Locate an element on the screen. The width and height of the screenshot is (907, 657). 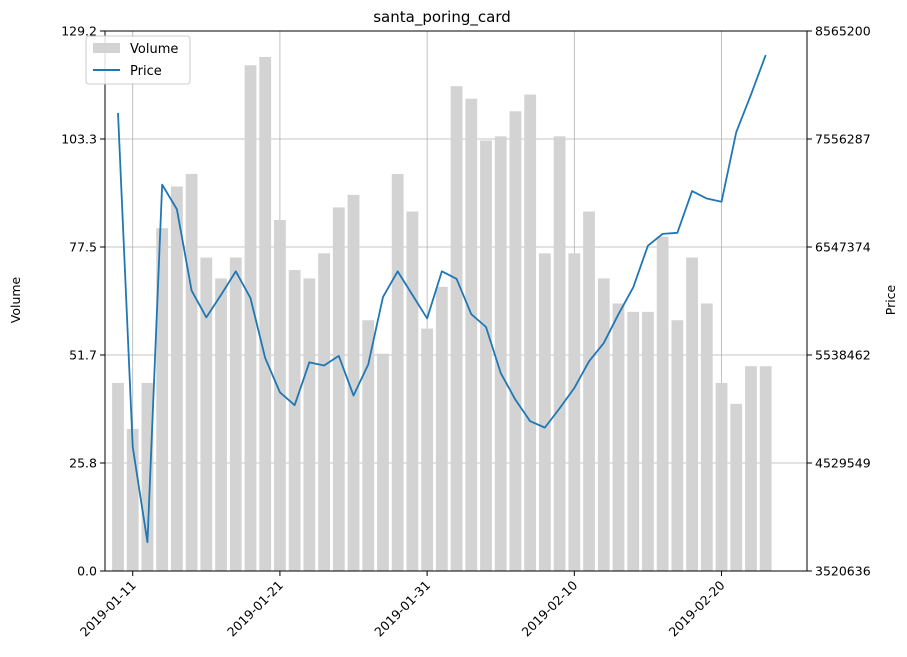
legend-price-label: Price is located at coordinates (146, 71).